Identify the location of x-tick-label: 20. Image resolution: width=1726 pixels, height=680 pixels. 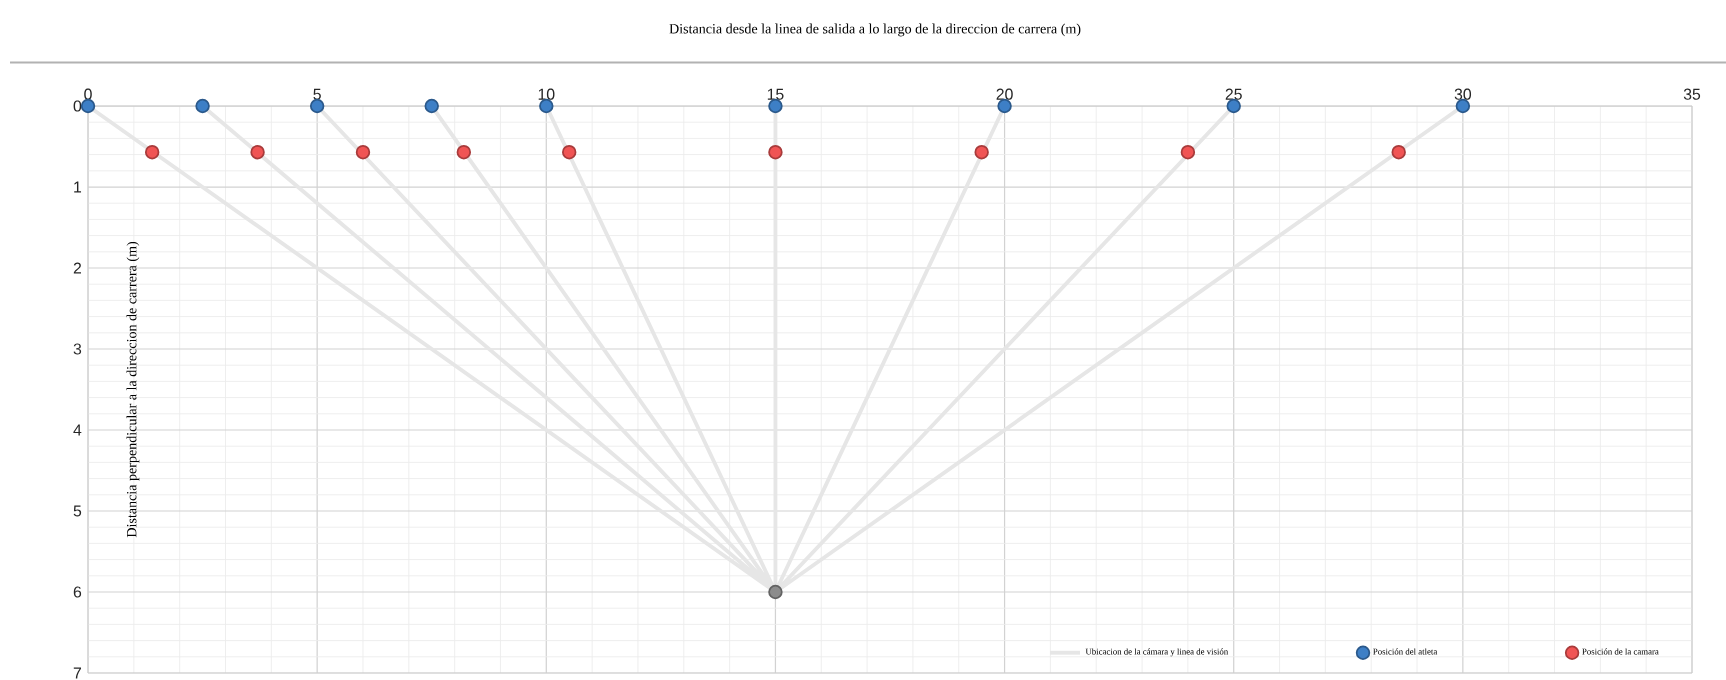
(1004, 94).